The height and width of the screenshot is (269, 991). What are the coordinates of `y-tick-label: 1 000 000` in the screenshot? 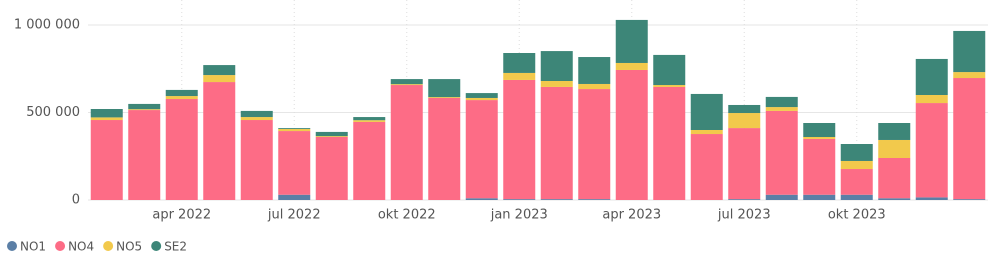 It's located at (47, 25).